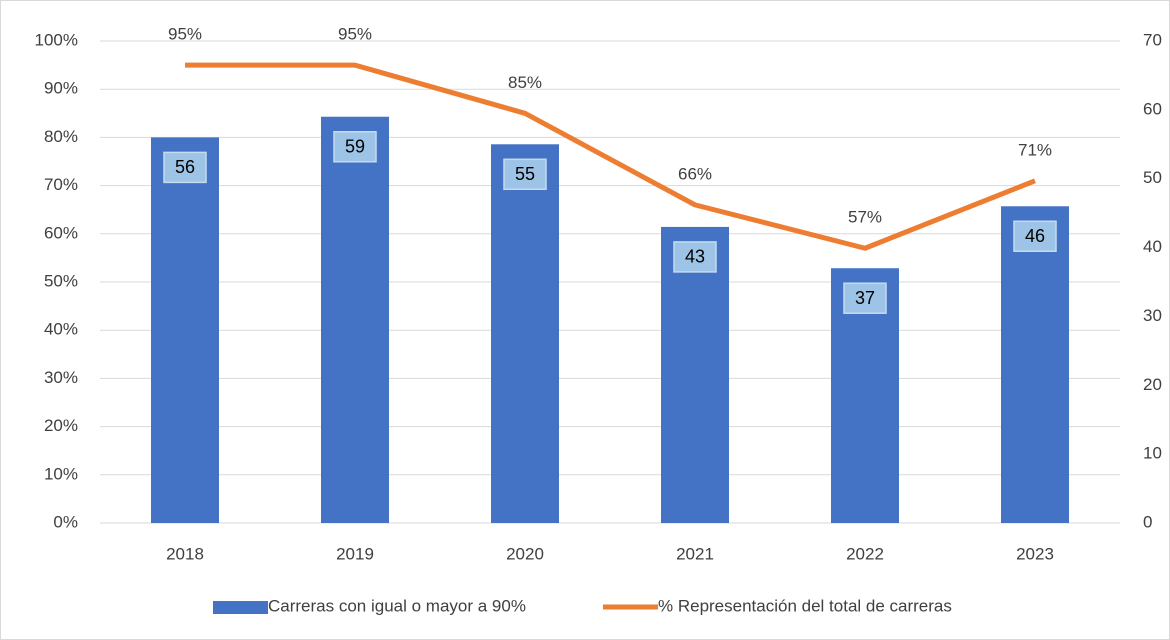 Image resolution: width=1170 pixels, height=640 pixels. I want to click on data-label: 71%, so click(1035, 149).